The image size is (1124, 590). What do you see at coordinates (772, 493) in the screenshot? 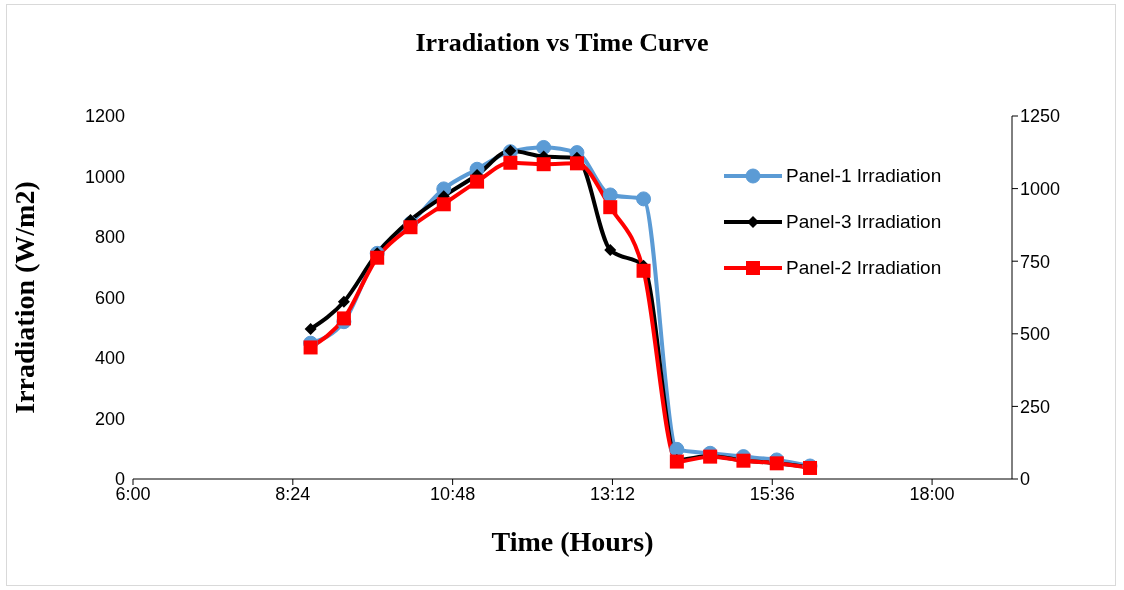
I see `x-tick-label: 15:36` at bounding box center [772, 493].